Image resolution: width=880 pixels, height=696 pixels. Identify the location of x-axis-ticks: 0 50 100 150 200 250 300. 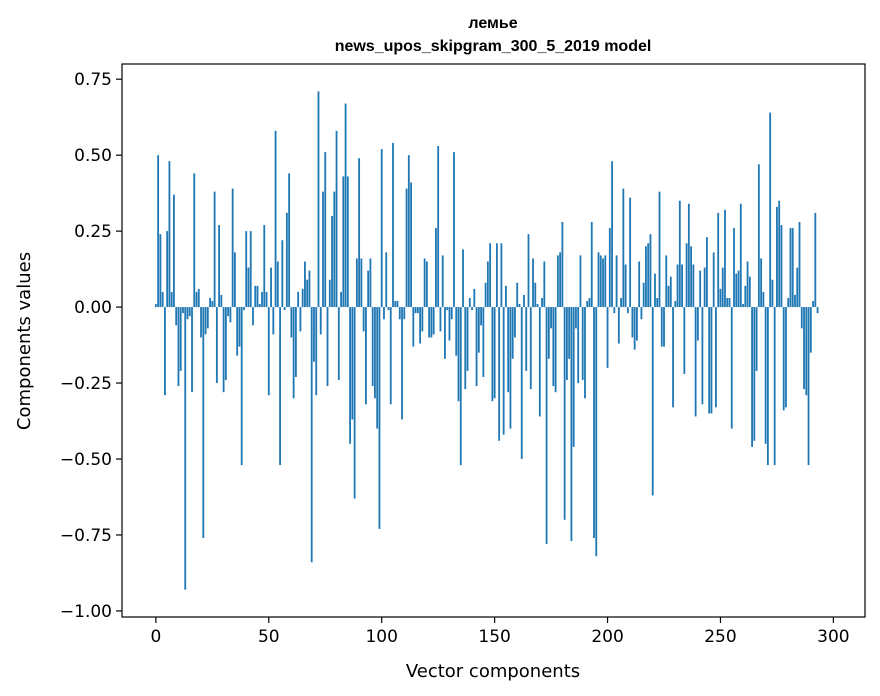
(500, 632).